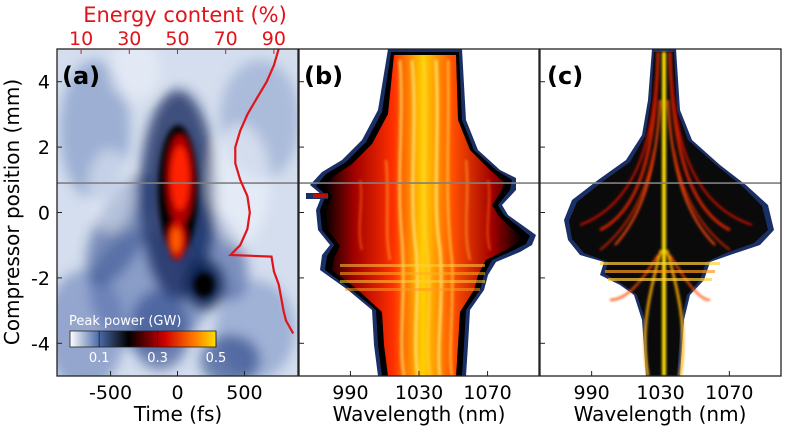  What do you see at coordinates (40, 279) in the screenshot?
I see `y-tick-label: -2` at bounding box center [40, 279].